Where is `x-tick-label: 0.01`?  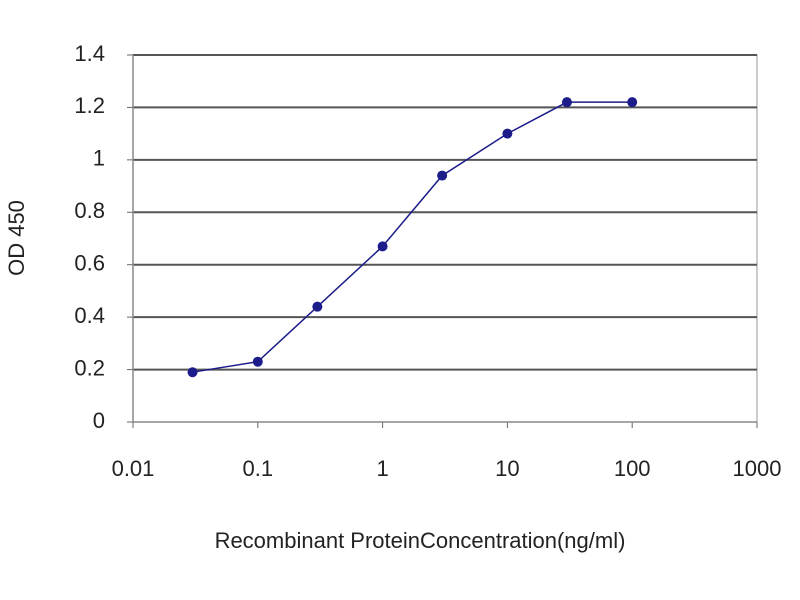 x-tick-label: 0.01 is located at coordinates (133, 468).